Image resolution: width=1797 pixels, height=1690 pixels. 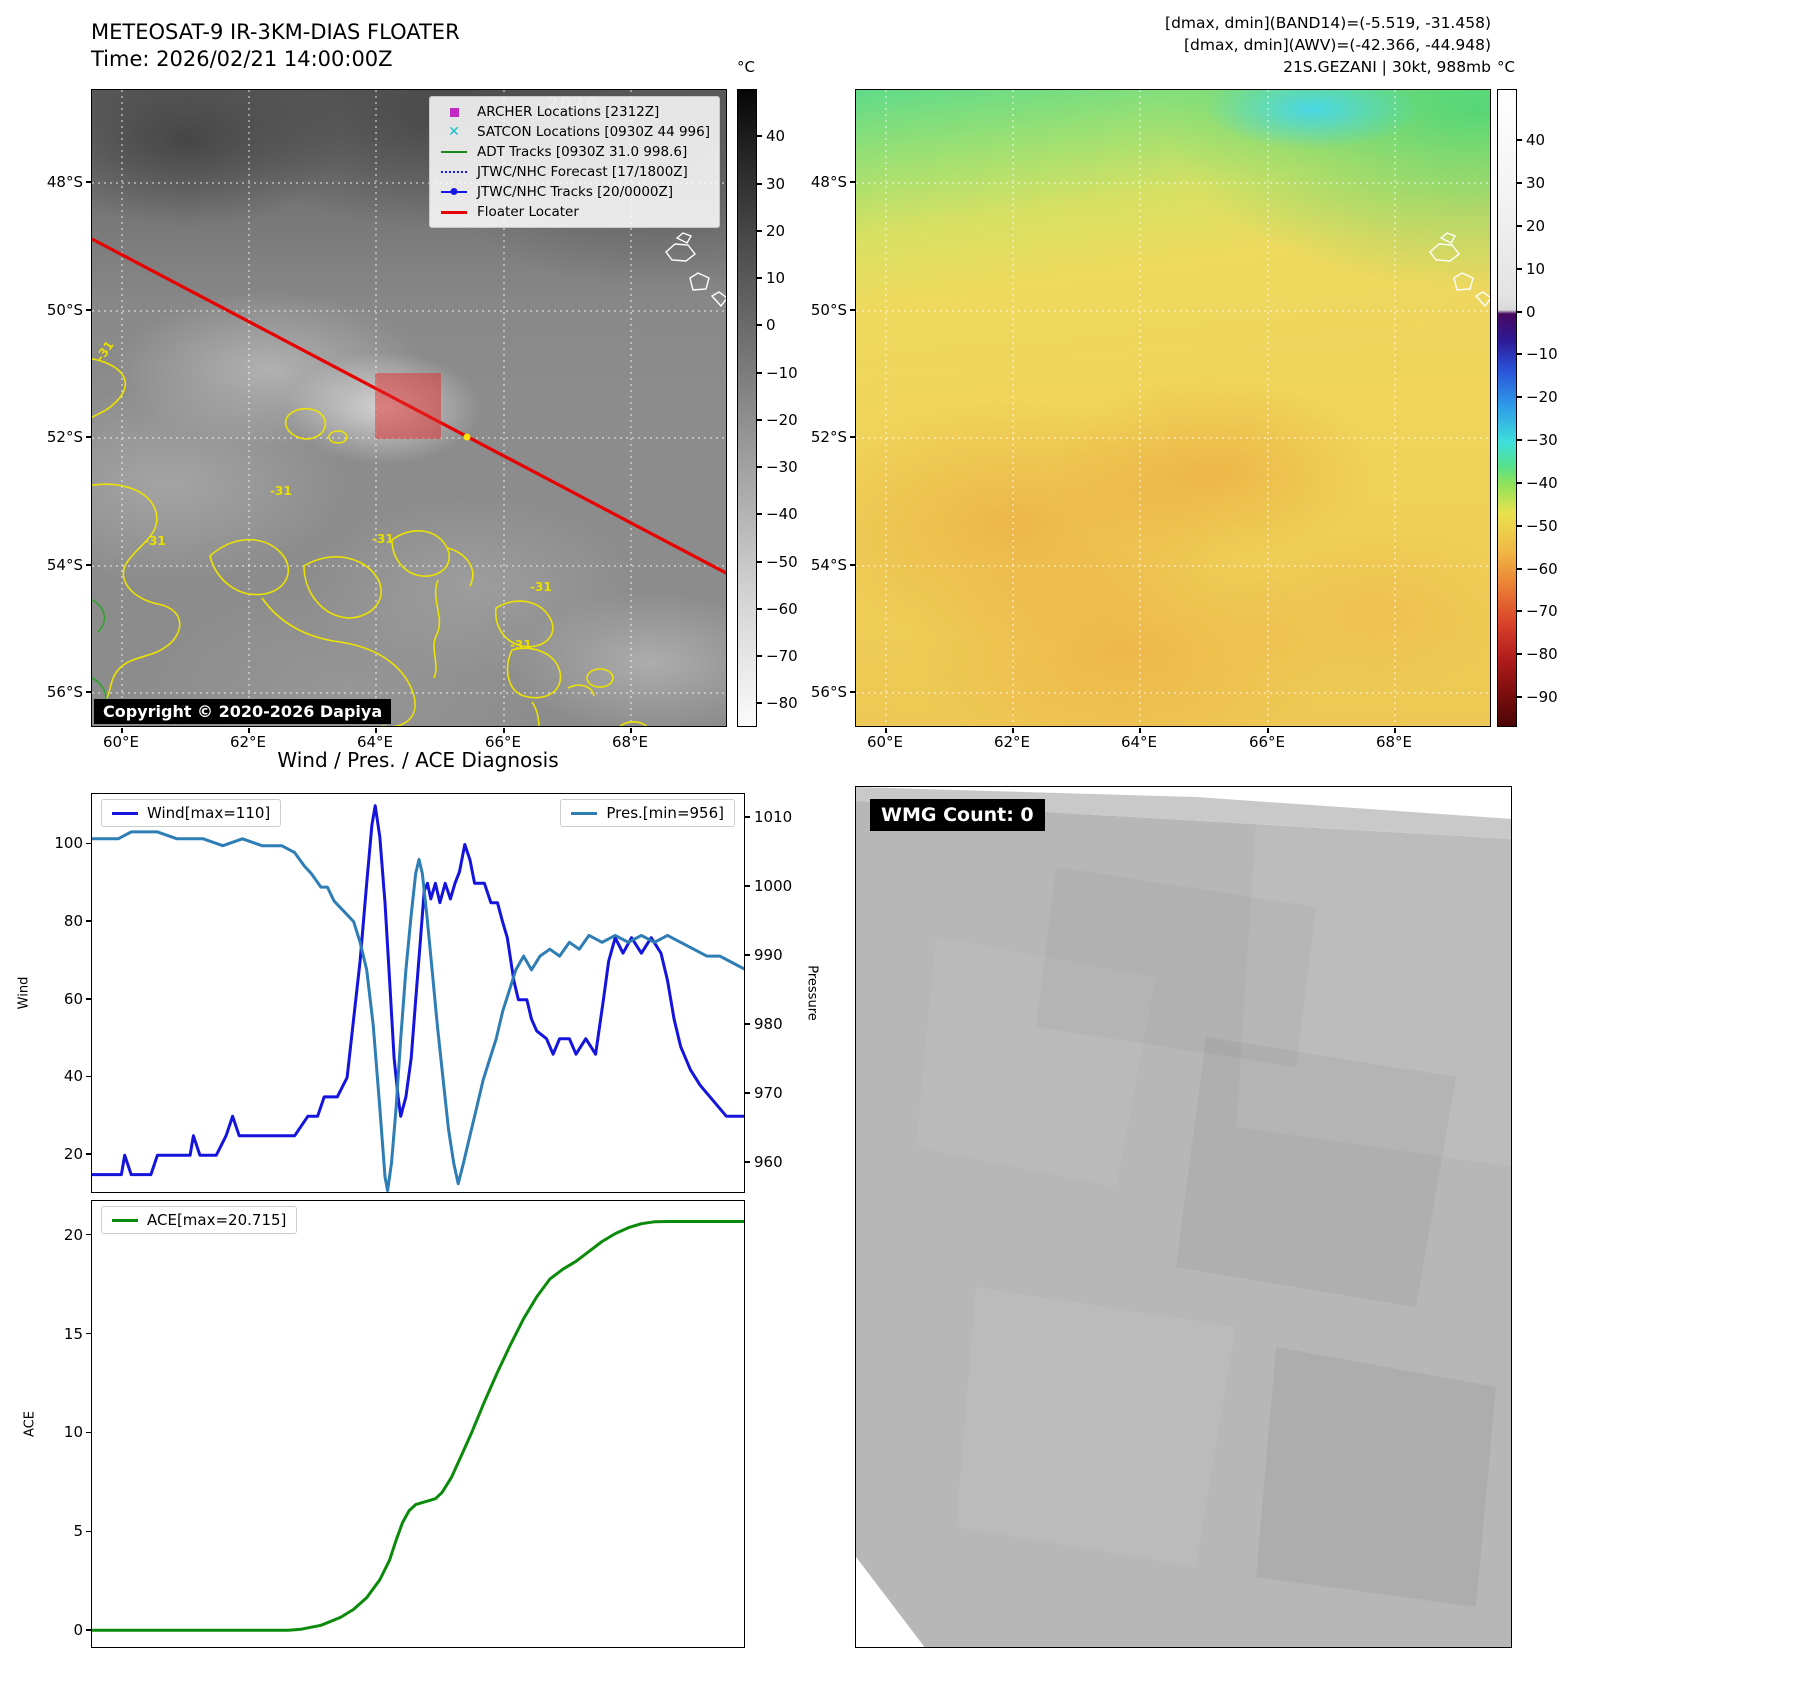 I want to click on ace-legend: ACE[max=20.715], so click(x=199, y=1220).